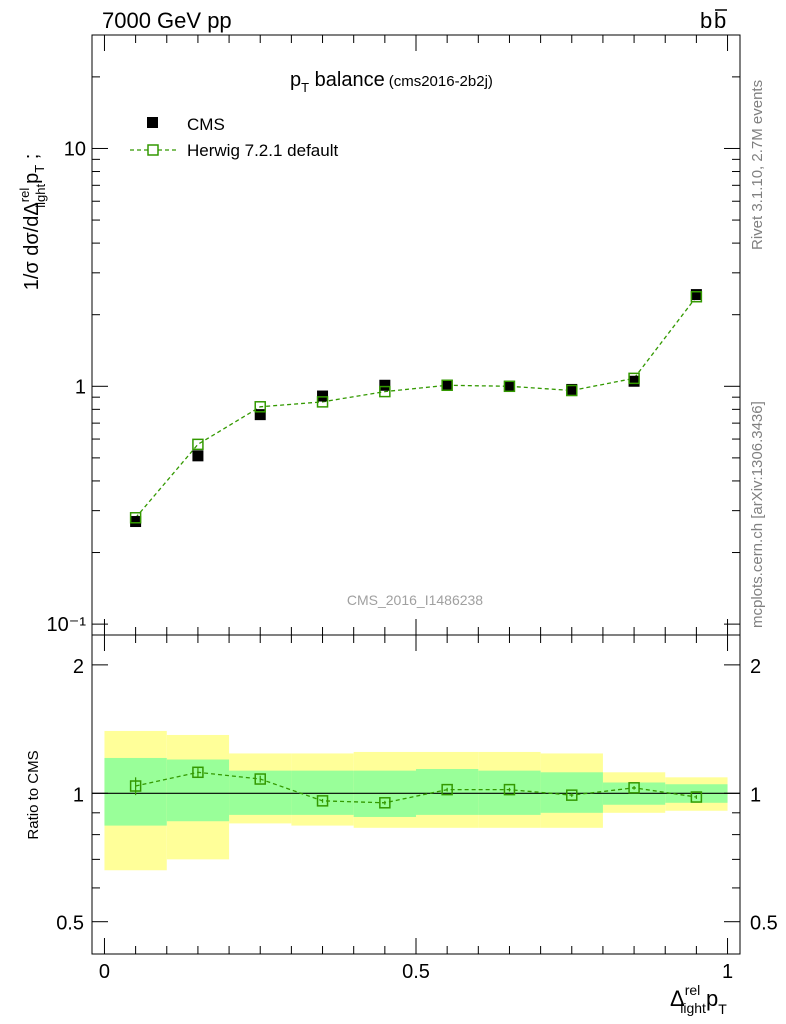 Image resolution: width=786 pixels, height=1024 pixels. Describe the element at coordinates (167, 20) in the screenshot. I see `energy-label: 7000 GeV pp` at that location.